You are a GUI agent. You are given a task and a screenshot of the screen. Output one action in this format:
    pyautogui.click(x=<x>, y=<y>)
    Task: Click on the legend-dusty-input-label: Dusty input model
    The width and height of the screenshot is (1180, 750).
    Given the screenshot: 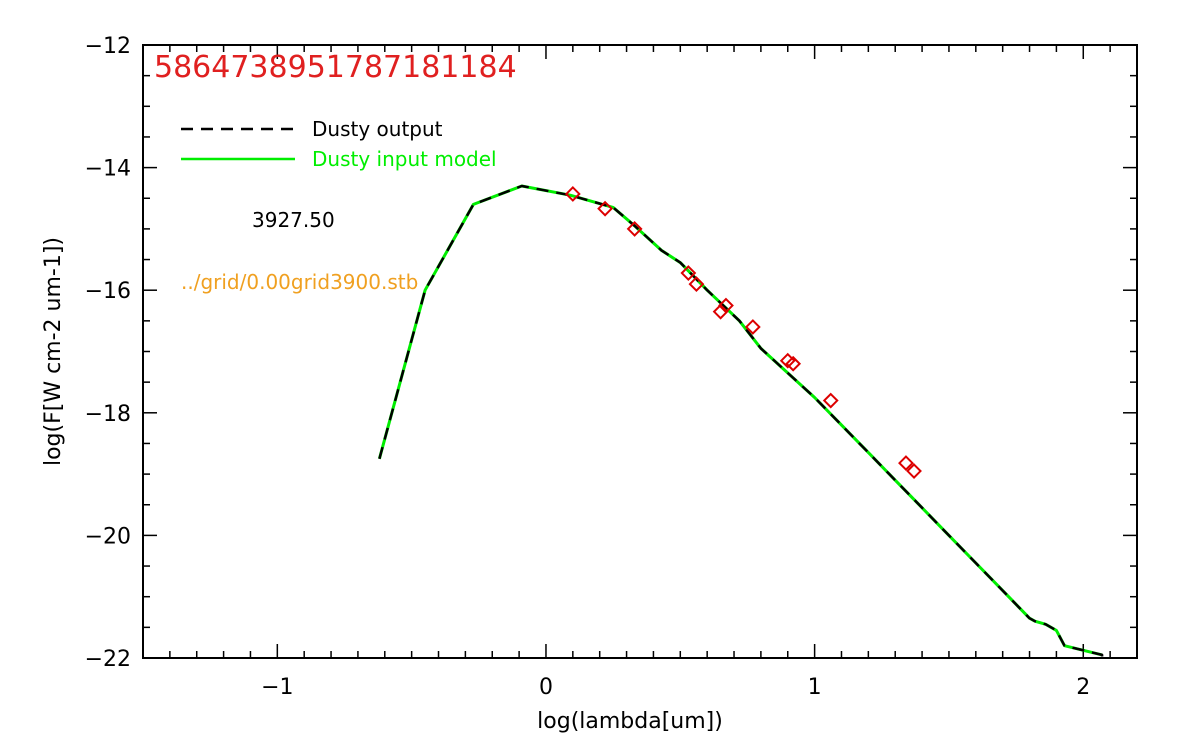 What is the action you would take?
    pyautogui.click(x=404, y=159)
    